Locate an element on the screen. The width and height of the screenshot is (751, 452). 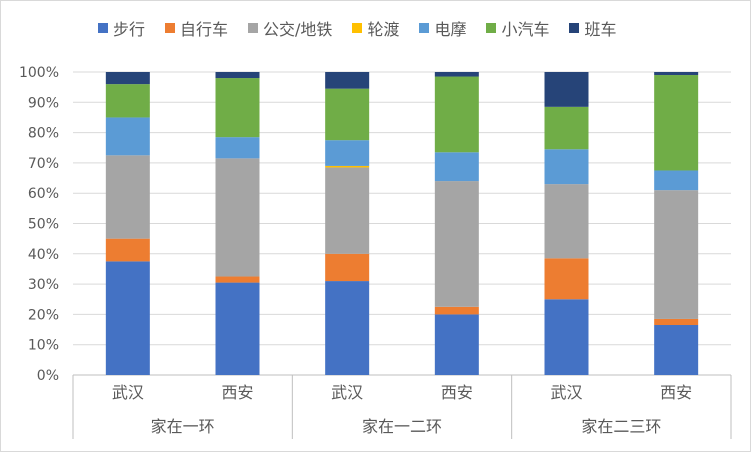
legend-item: 班车 is located at coordinates (593, 28).